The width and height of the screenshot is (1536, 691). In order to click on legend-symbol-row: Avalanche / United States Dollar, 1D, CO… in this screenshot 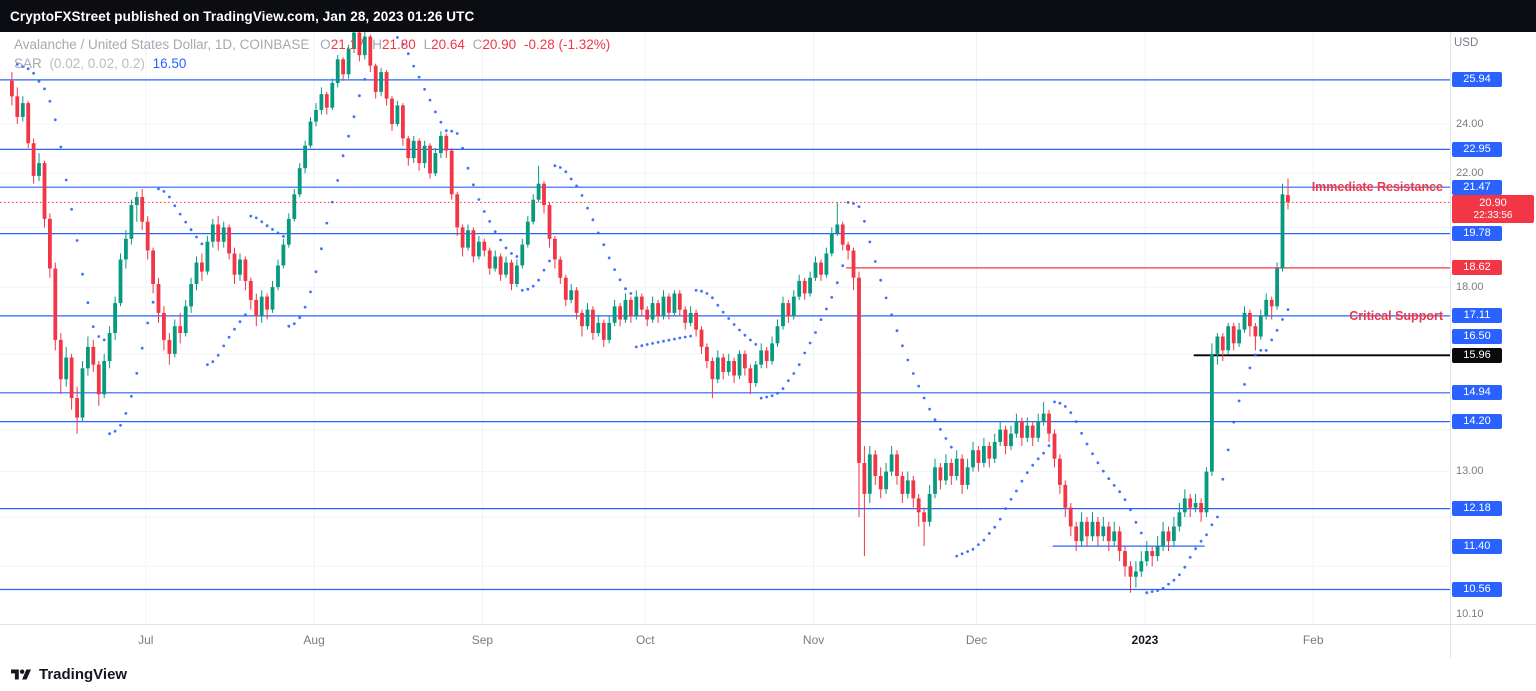, I will do `click(312, 44)`.